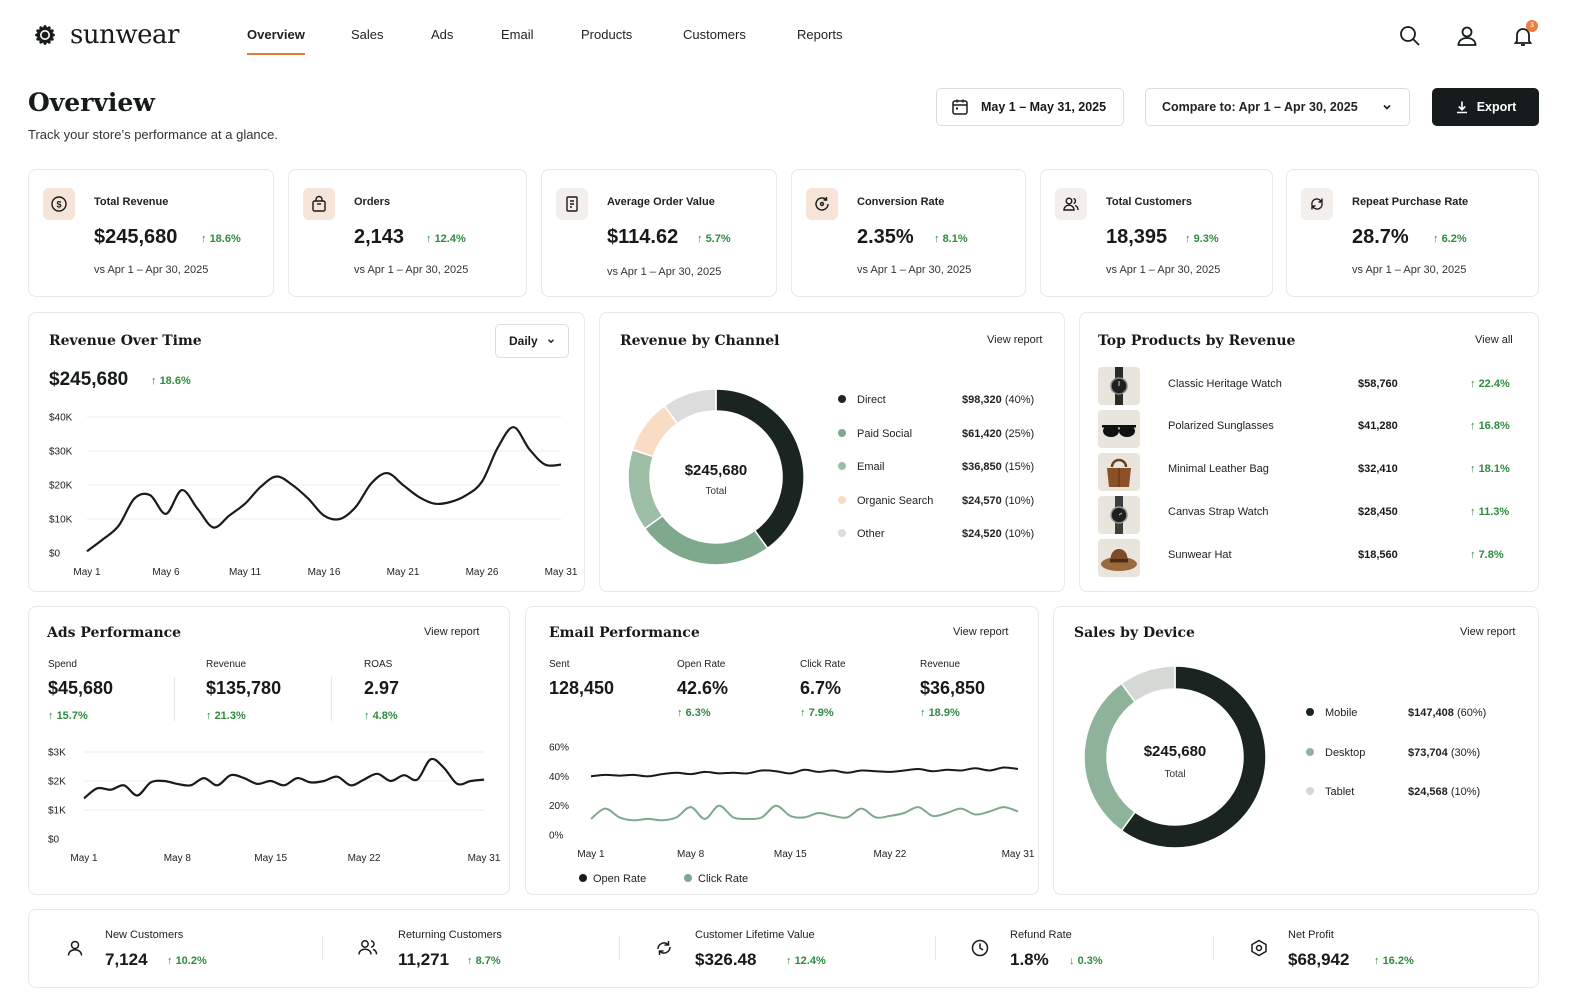 This screenshot has height=998, width=1576. I want to click on legend-value: $73,704 (30%), so click(1444, 752).